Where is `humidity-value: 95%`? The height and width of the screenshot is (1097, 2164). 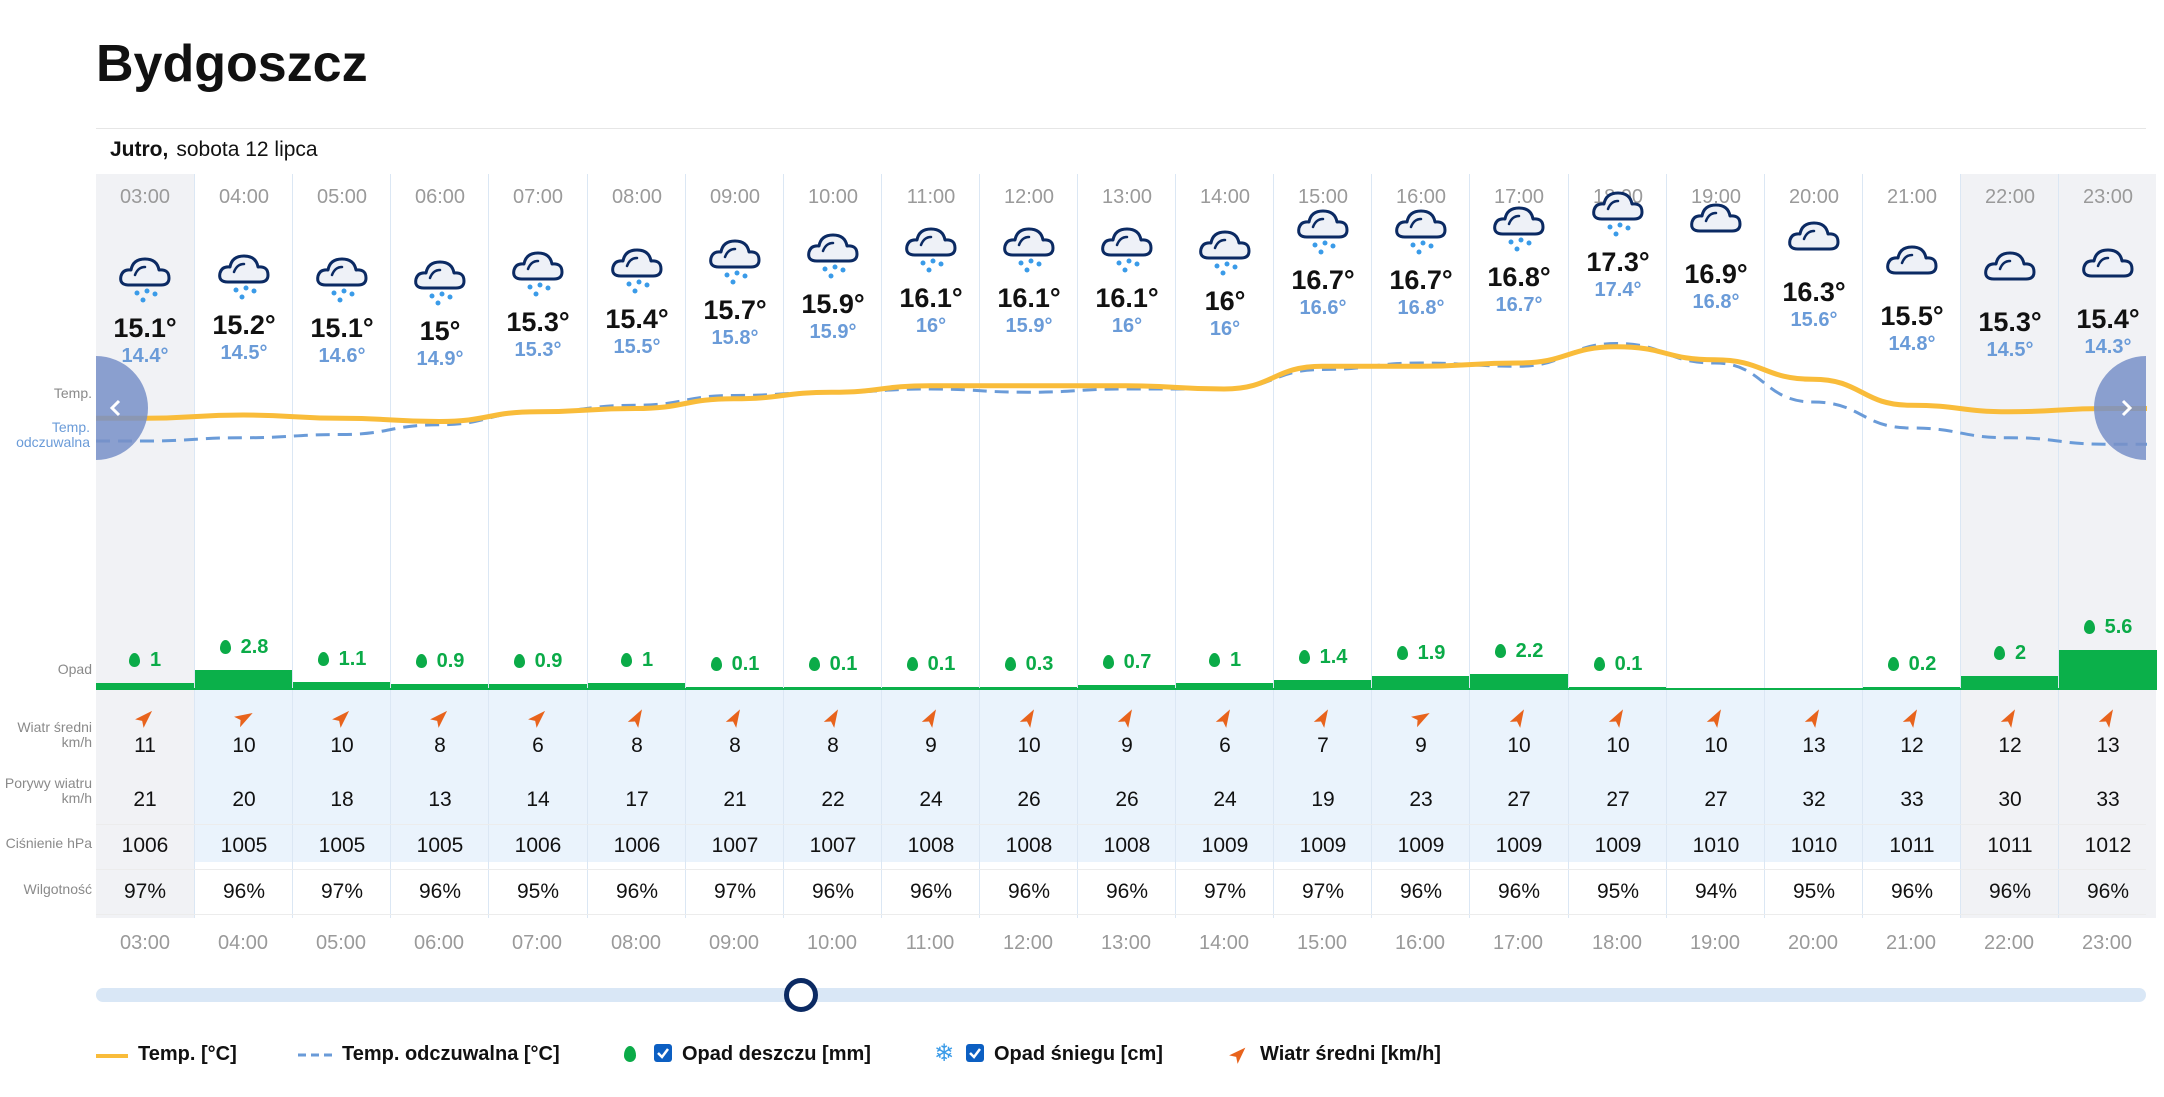
humidity-value: 95% is located at coordinates (1814, 891).